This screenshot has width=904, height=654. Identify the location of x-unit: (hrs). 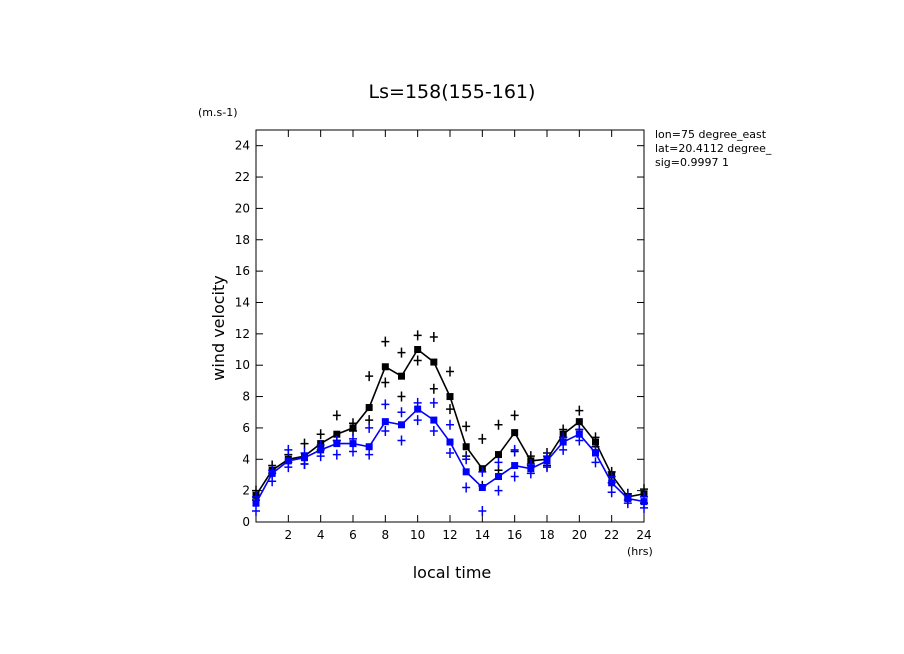
(640, 551).